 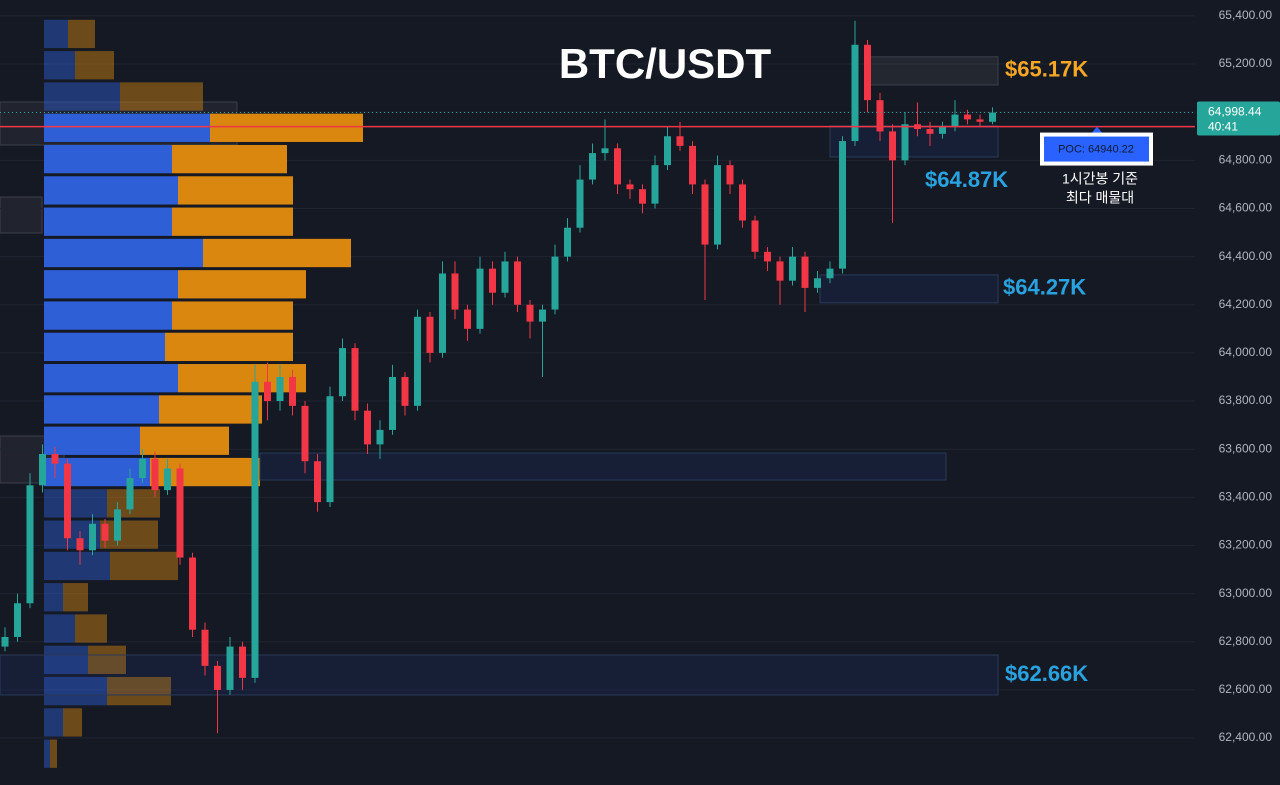 I want to click on y-tick-label: 65,200.00, so click(x=1246, y=63).